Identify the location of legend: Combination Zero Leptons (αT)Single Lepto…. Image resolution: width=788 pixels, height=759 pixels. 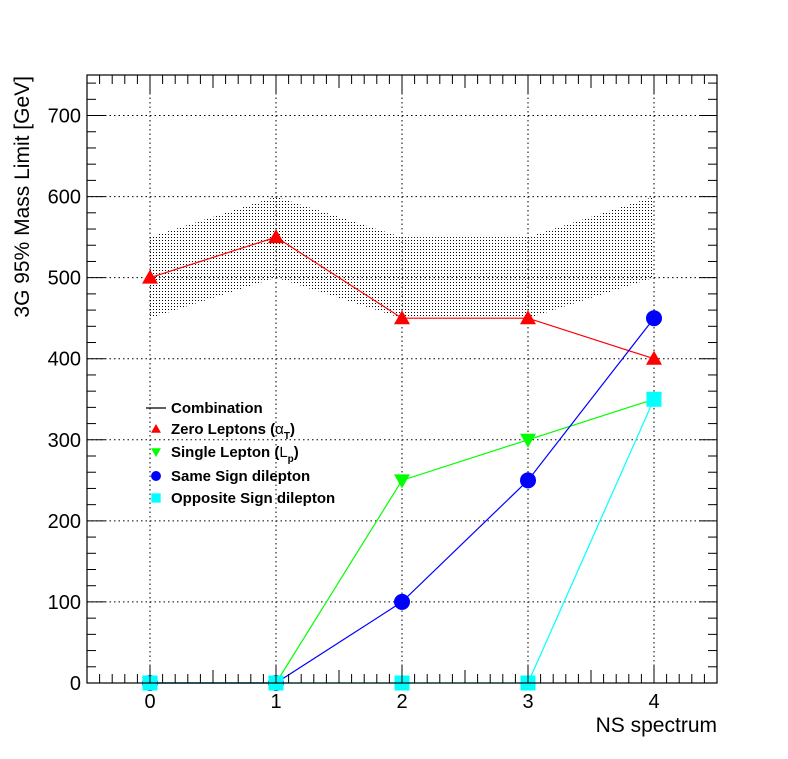
(240, 453).